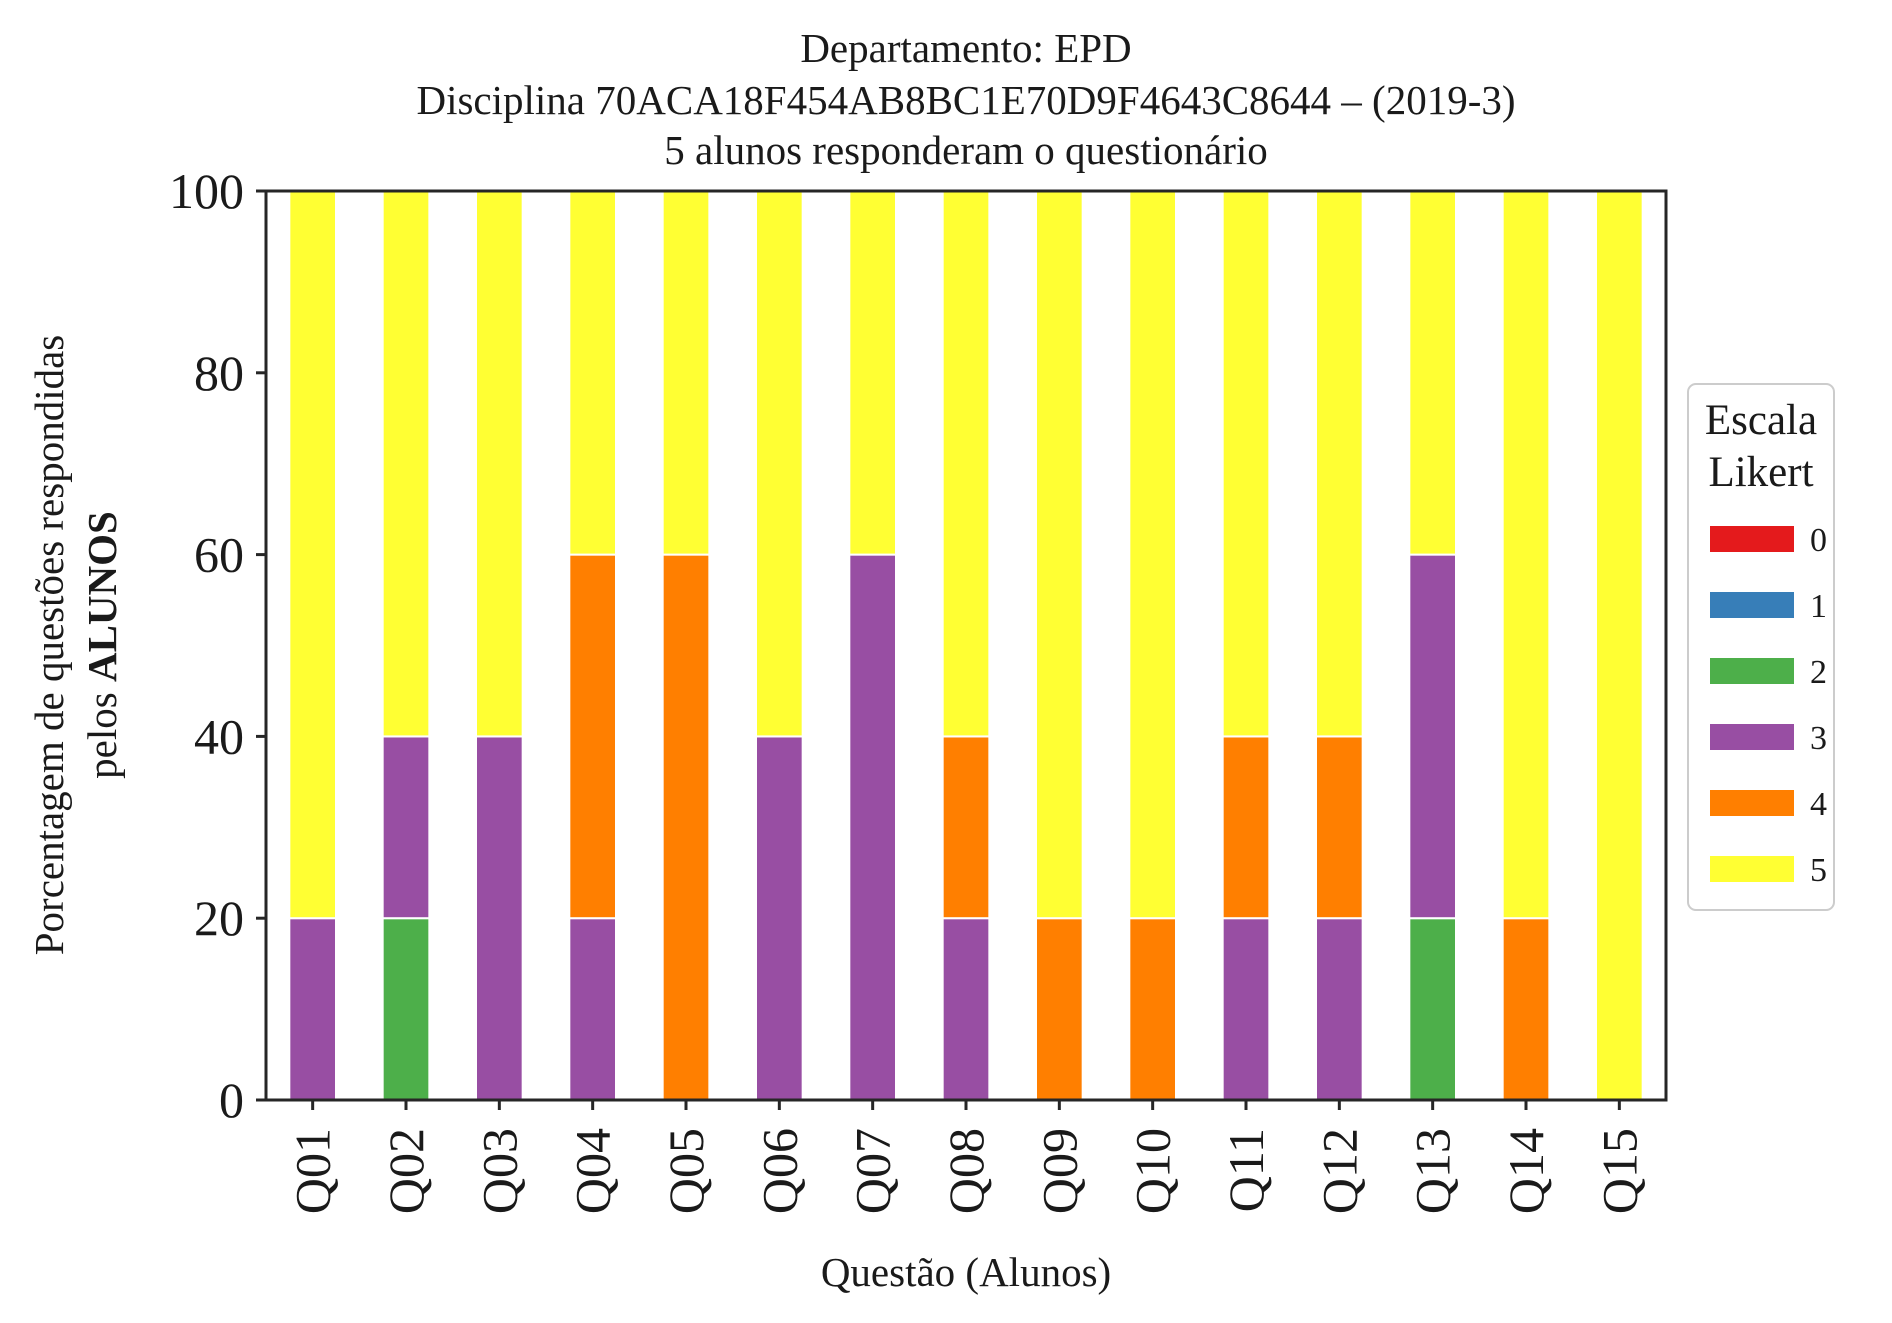  I want to click on y-axis-label-line-1: Porcentagem de questões respondidas, so click(49, 645).